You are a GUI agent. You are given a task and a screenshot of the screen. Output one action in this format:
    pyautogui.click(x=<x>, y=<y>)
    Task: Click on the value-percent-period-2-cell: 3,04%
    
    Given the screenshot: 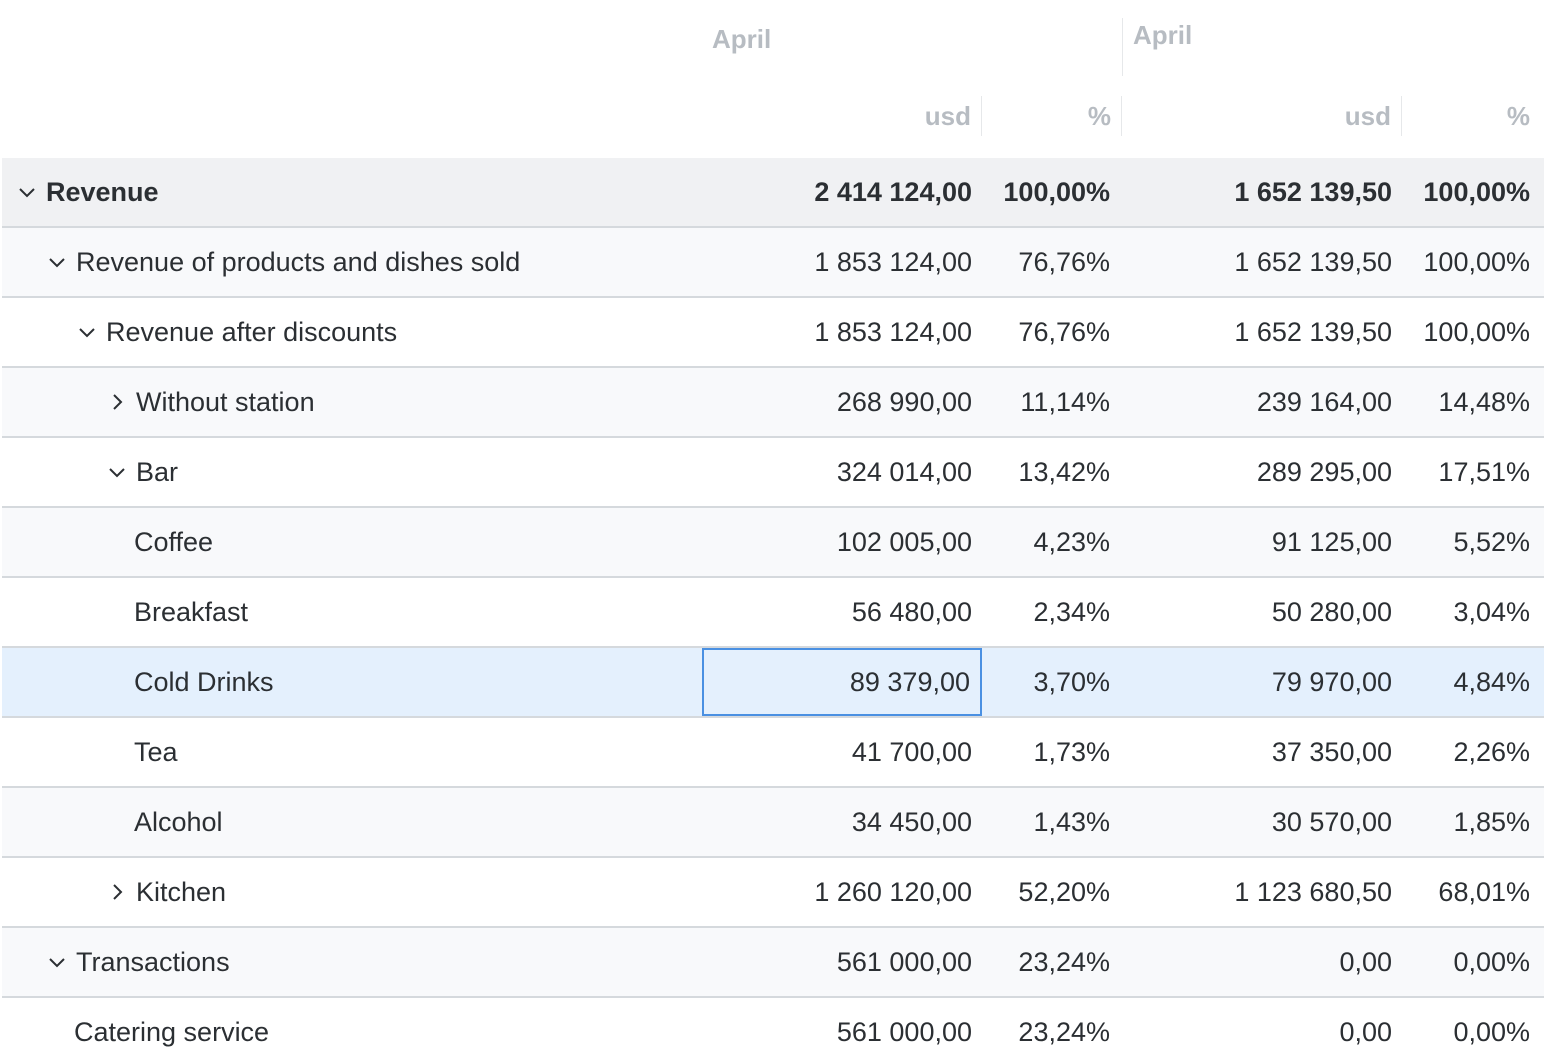 What is the action you would take?
    pyautogui.click(x=1491, y=611)
    